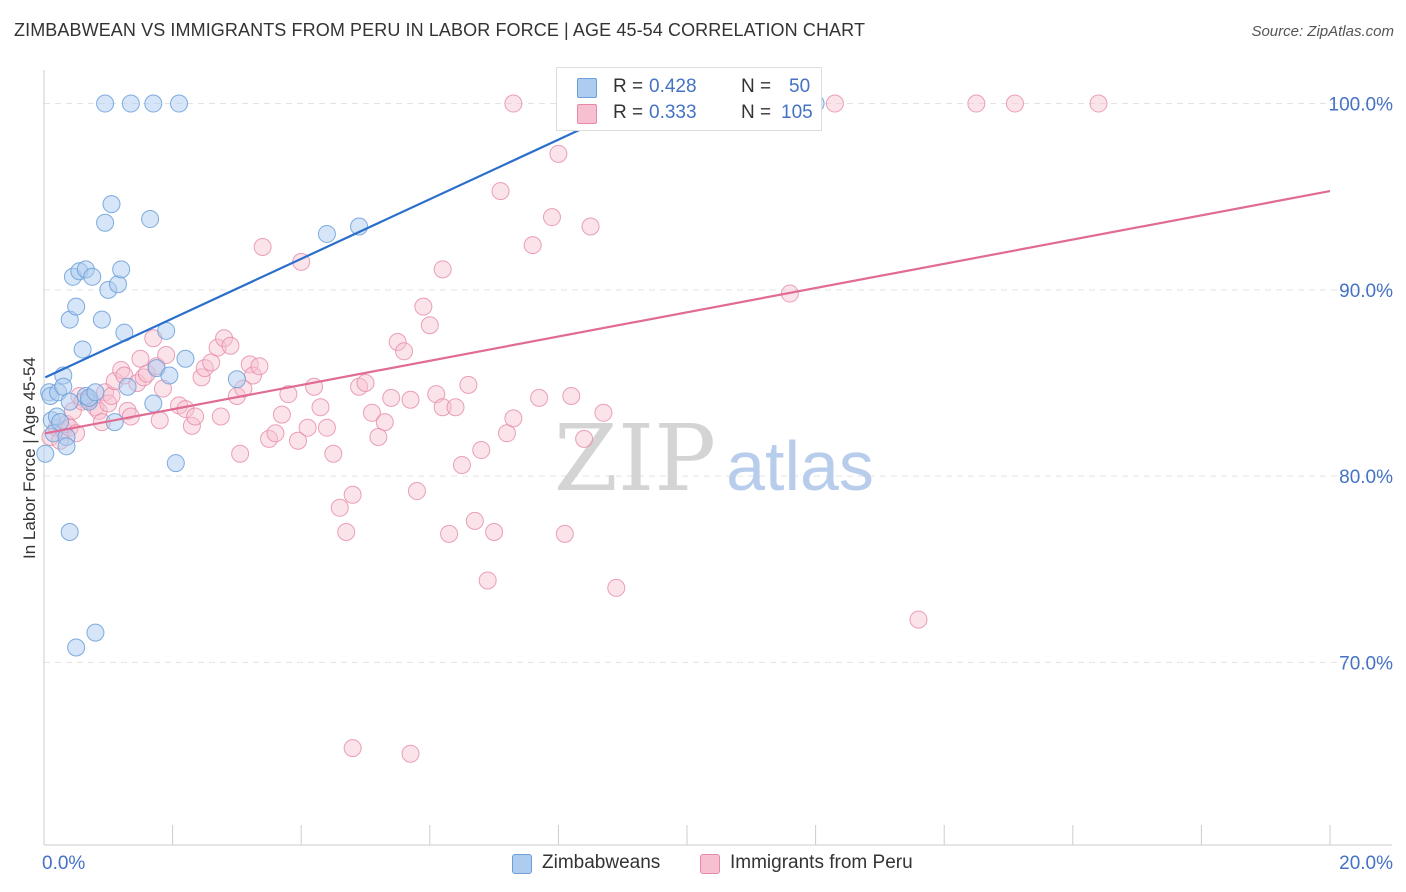 The image size is (1406, 892). What do you see at coordinates (800, 466) in the screenshot?
I see `watermark-atlas: atlas` at bounding box center [800, 466].